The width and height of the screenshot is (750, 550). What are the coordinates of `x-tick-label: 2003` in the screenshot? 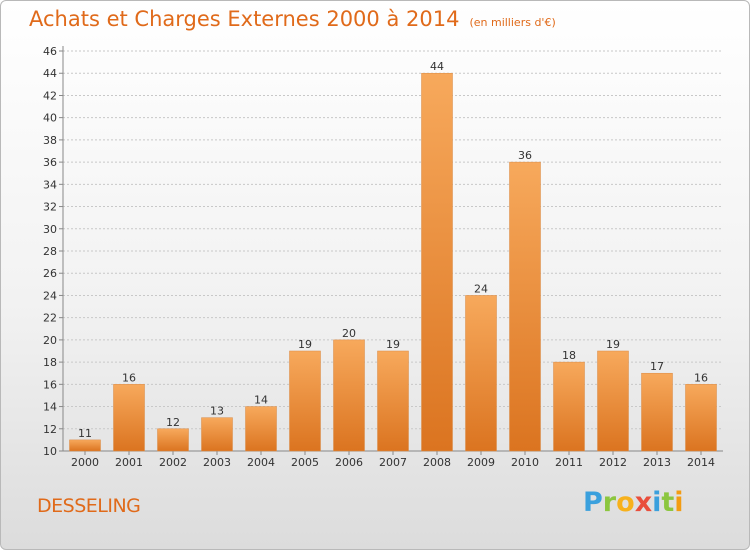 It's located at (217, 462).